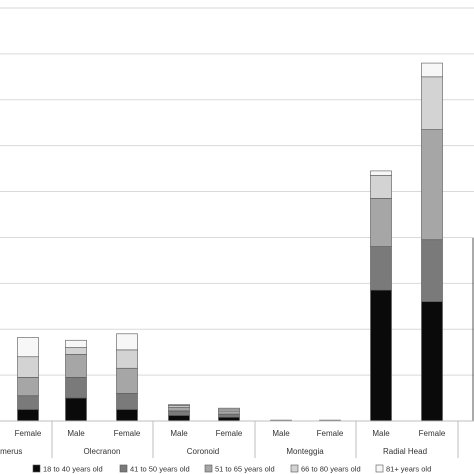 Image resolution: width=474 pixels, height=474 pixels. What do you see at coordinates (203, 451) in the screenshot?
I see `group-label: Coronoid` at bounding box center [203, 451].